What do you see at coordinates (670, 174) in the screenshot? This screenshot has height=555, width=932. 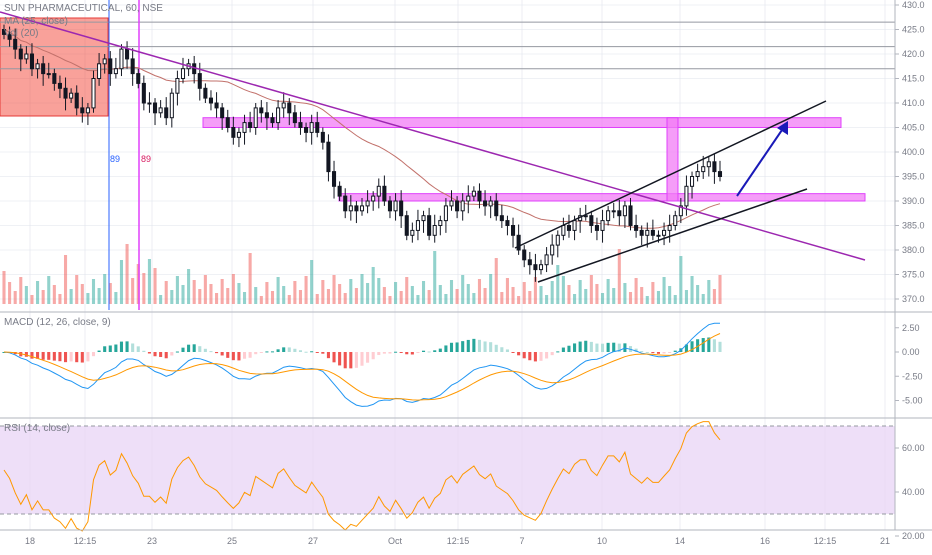 I see `channel-upper-line` at bounding box center [670, 174].